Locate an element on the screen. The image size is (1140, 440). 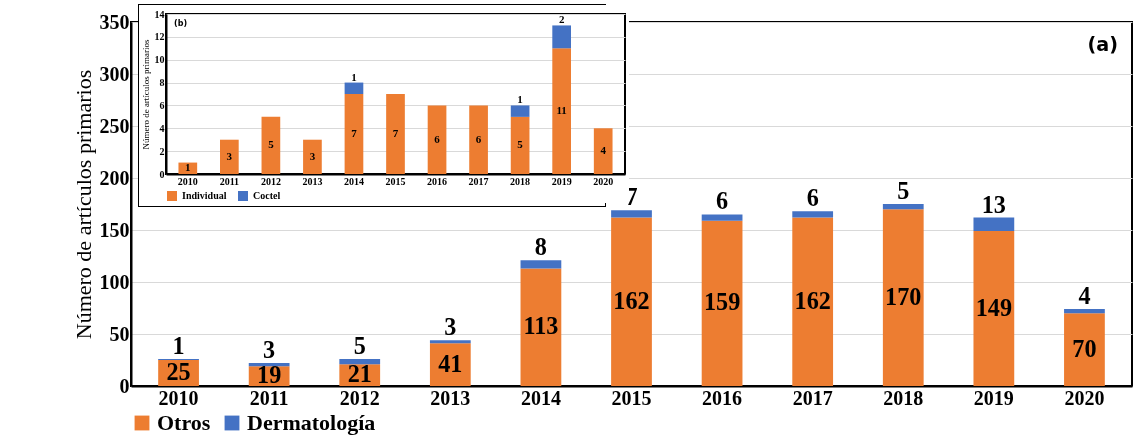
data-label: 170 is located at coordinates (903, 296).